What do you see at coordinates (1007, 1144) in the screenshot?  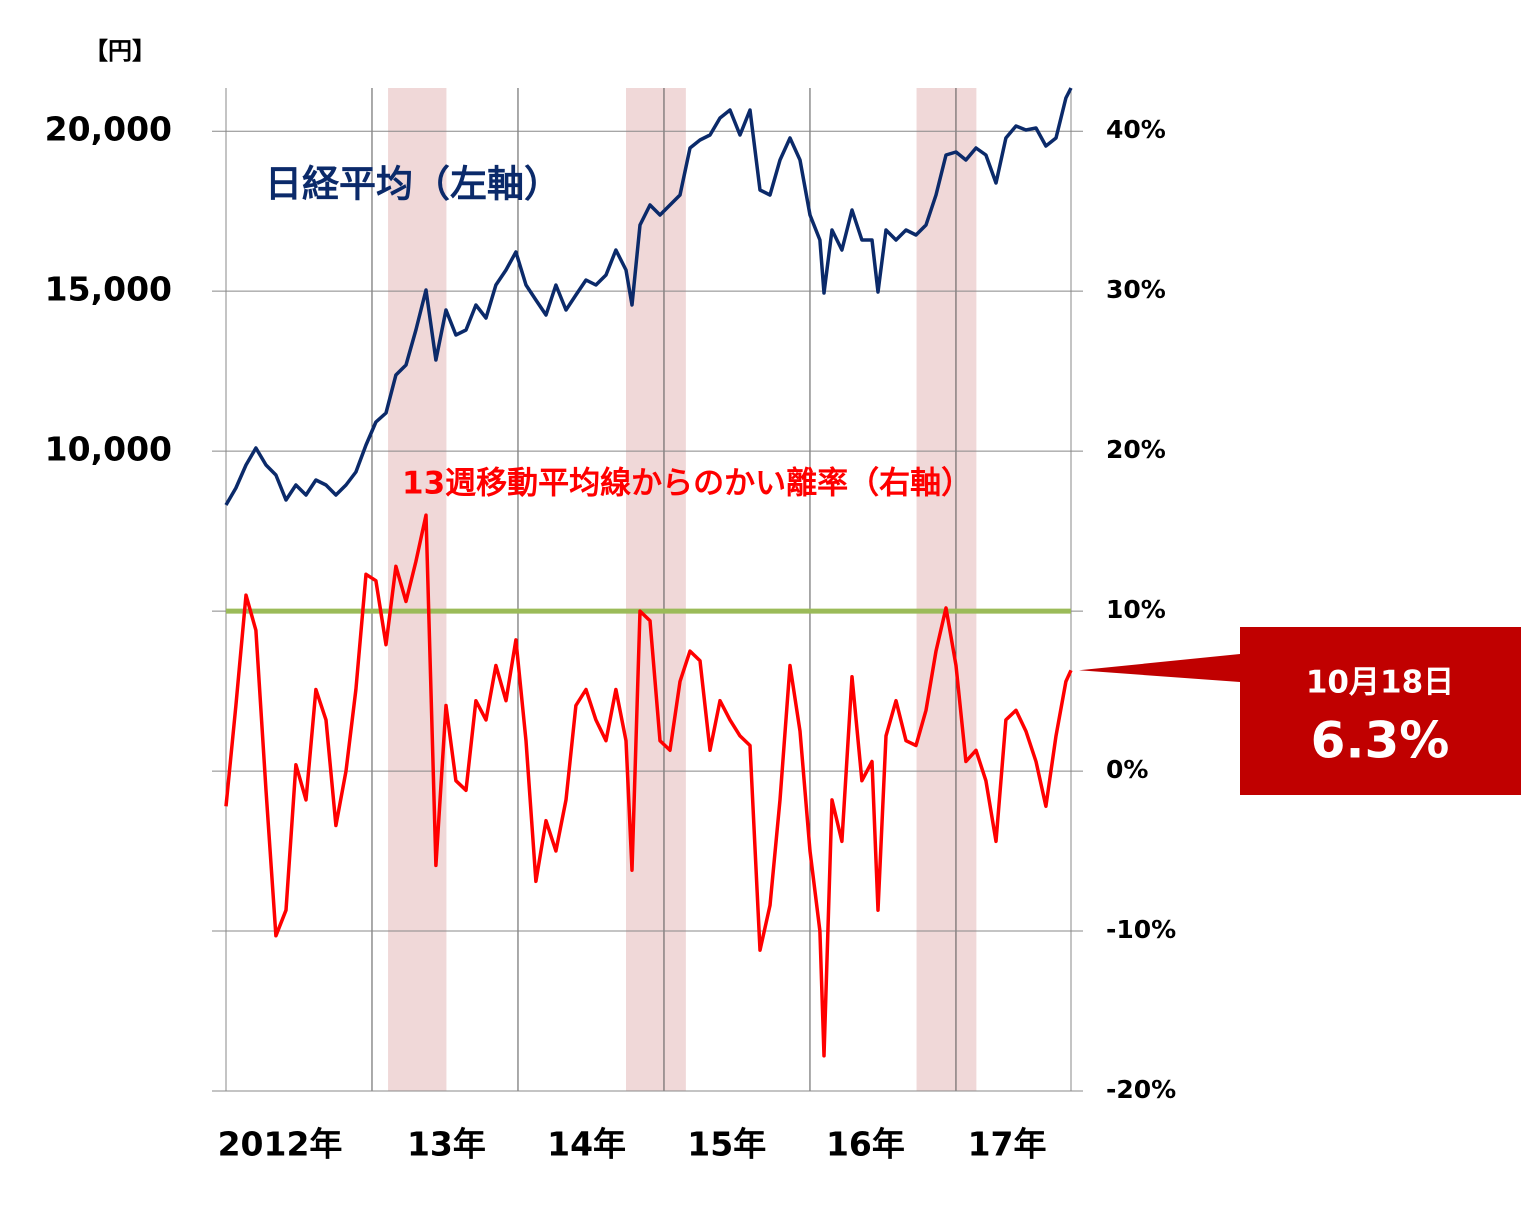 I see `x-tick-label: 17年` at bounding box center [1007, 1144].